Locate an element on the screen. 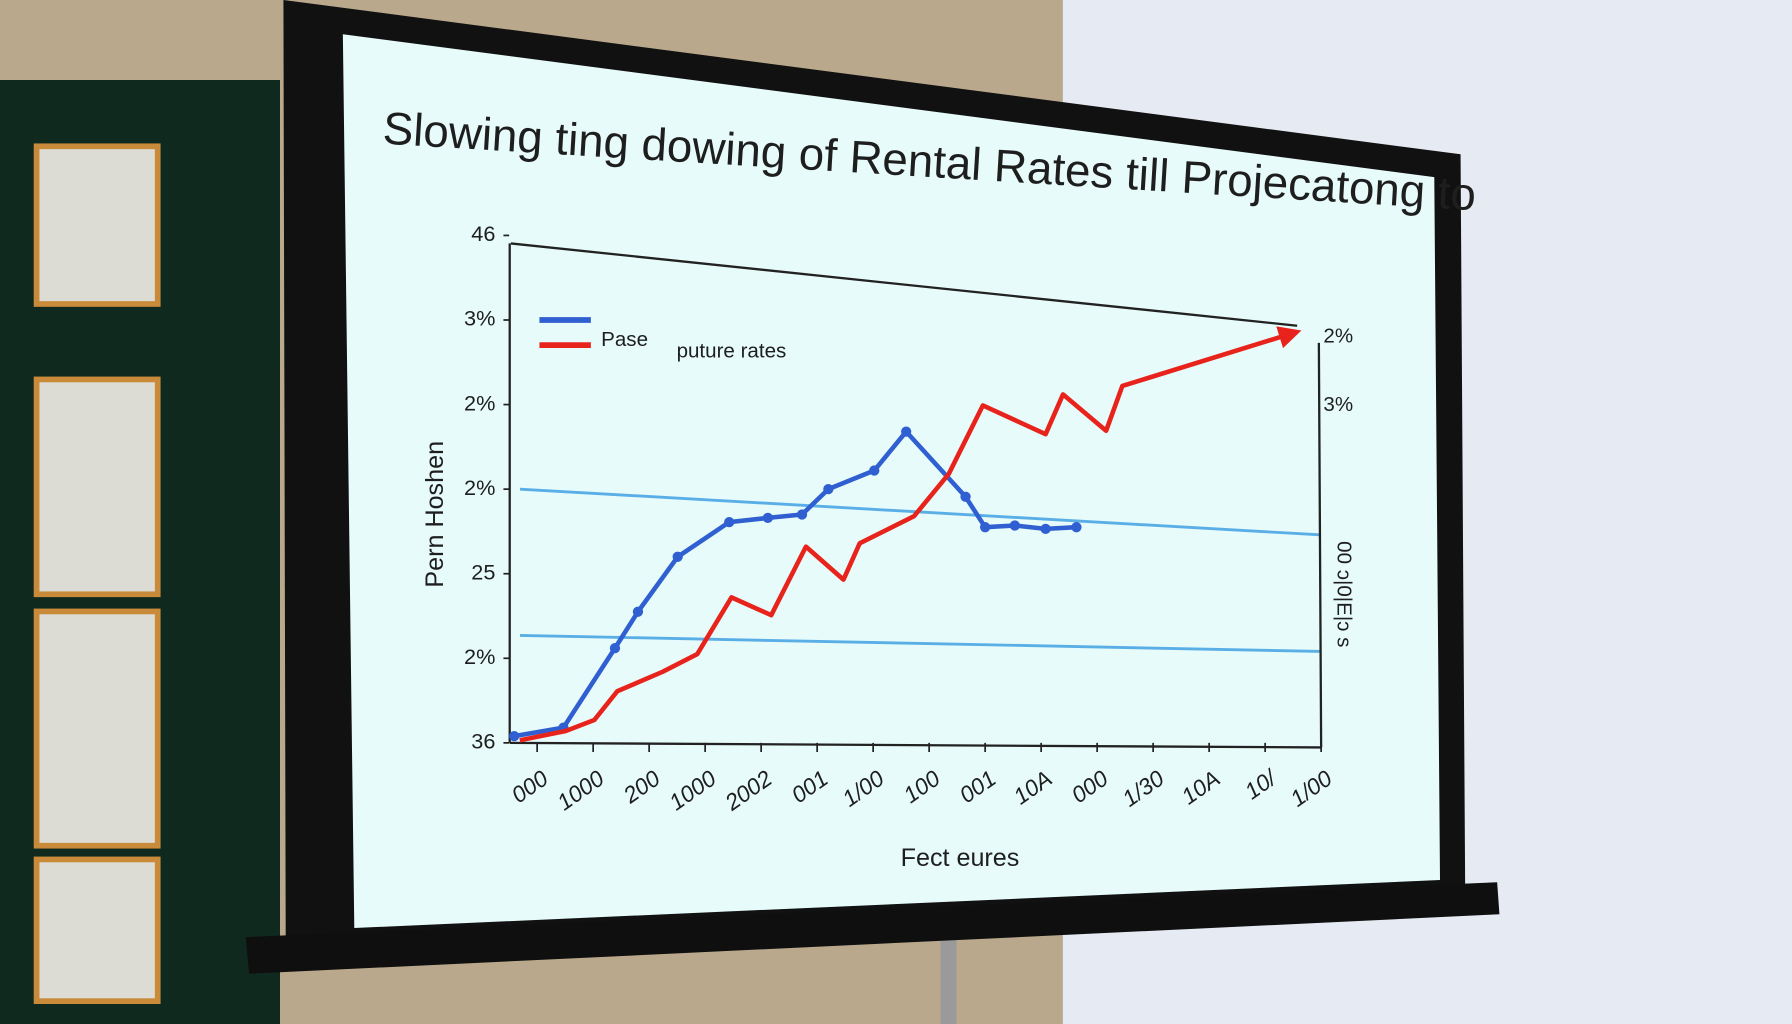 This screenshot has width=1792, height=1024. series-line is located at coordinates (795, 584).